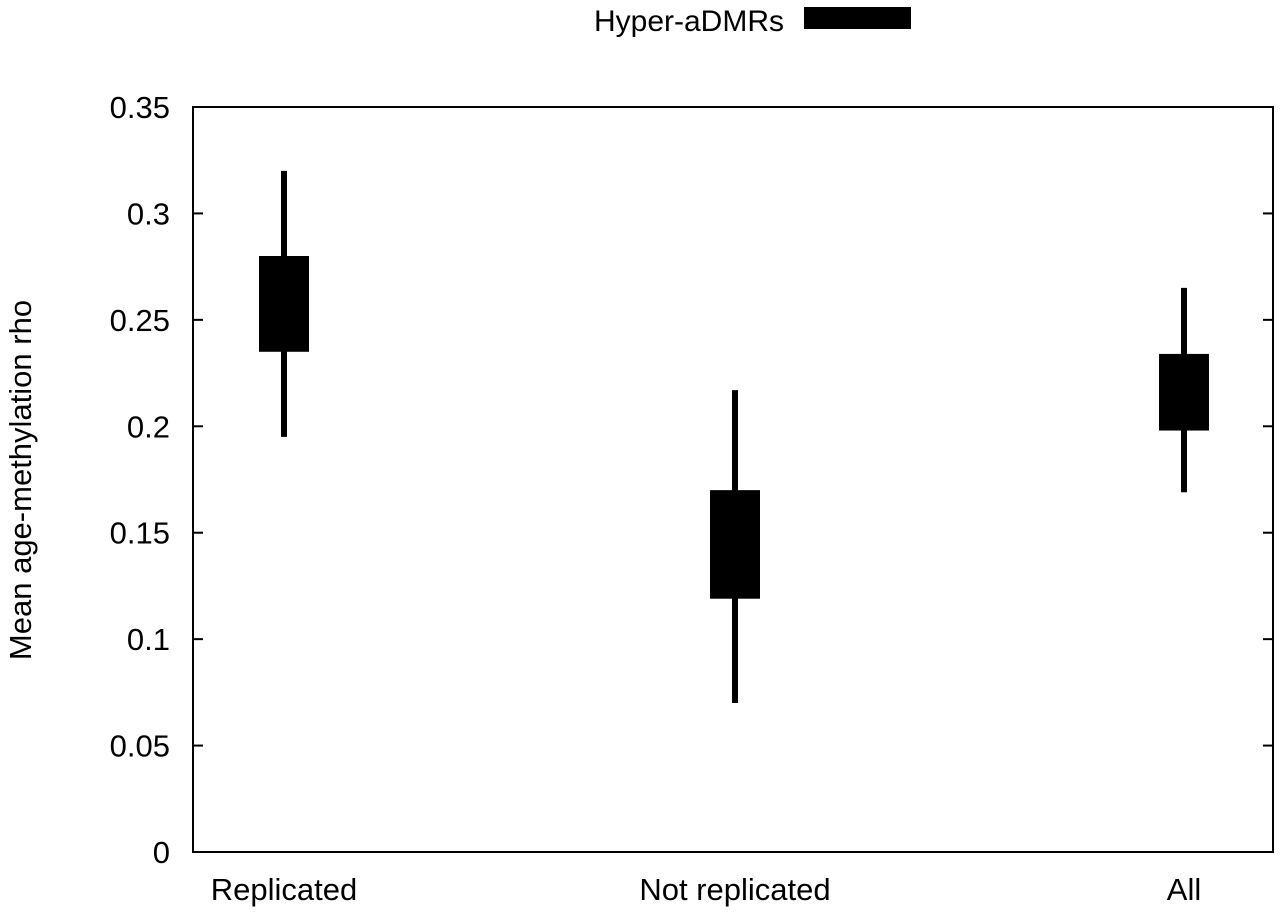  I want to click on y-tick-label: 0.05, so click(140, 746).